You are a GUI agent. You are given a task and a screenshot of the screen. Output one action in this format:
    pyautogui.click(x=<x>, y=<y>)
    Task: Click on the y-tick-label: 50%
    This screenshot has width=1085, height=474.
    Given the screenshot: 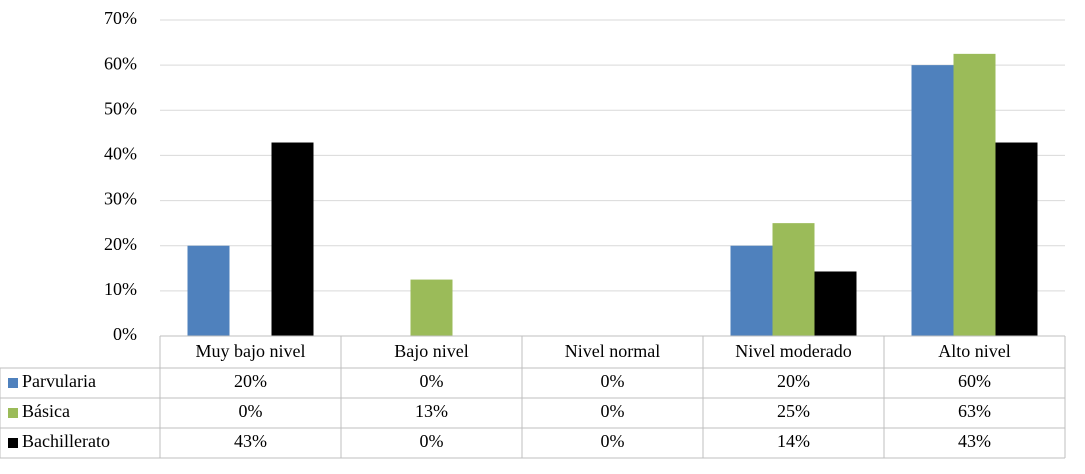 What is the action you would take?
    pyautogui.click(x=120, y=108)
    